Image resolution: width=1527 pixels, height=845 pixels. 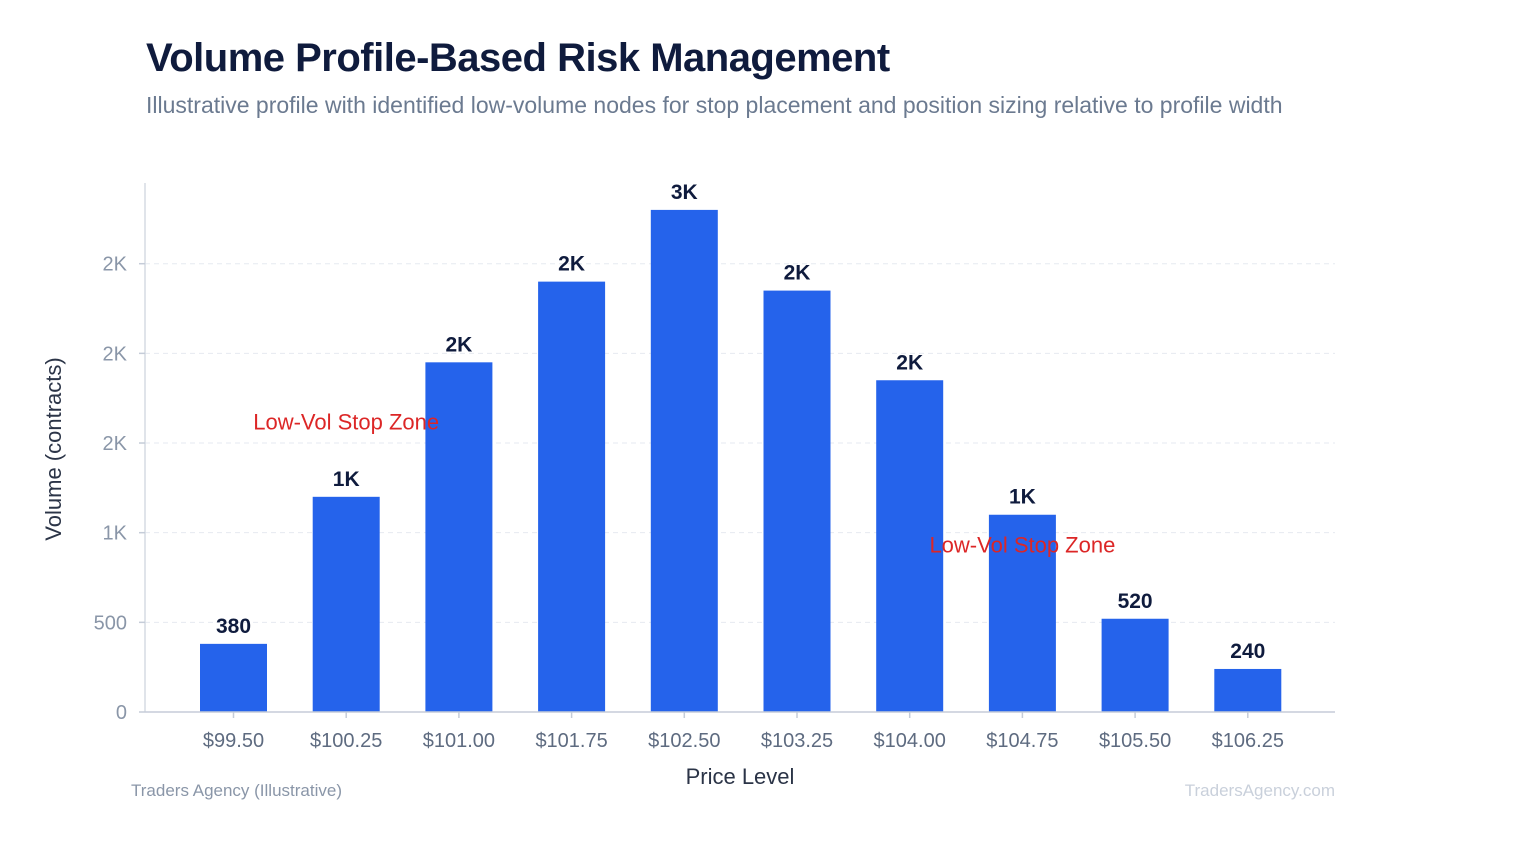 What do you see at coordinates (121, 713) in the screenshot?
I see `y-tick-label: 0` at bounding box center [121, 713].